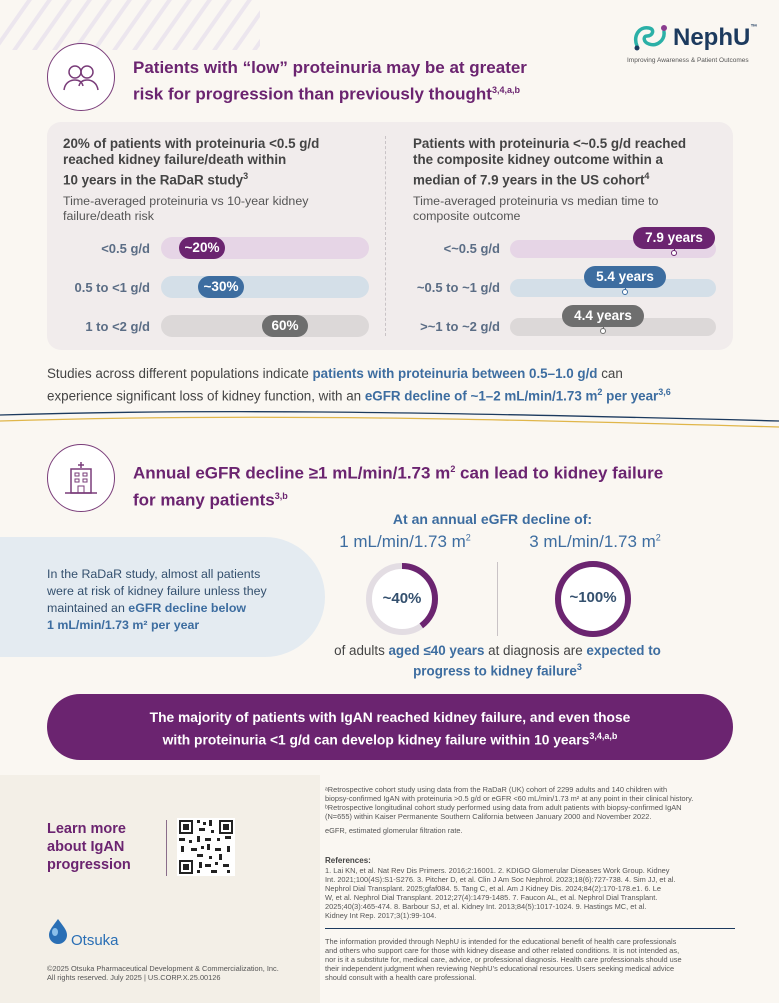 Image resolution: width=779 pixels, height=1003 pixels. Describe the element at coordinates (112, 287) in the screenshot. I see `radar-row-label: 0.5 to <1 g/d` at that location.